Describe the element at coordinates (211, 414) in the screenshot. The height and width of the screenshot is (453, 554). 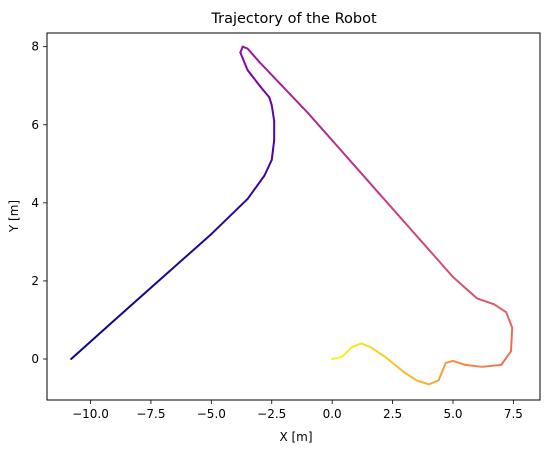
I see `x-tick-label: −5.0` at that location.